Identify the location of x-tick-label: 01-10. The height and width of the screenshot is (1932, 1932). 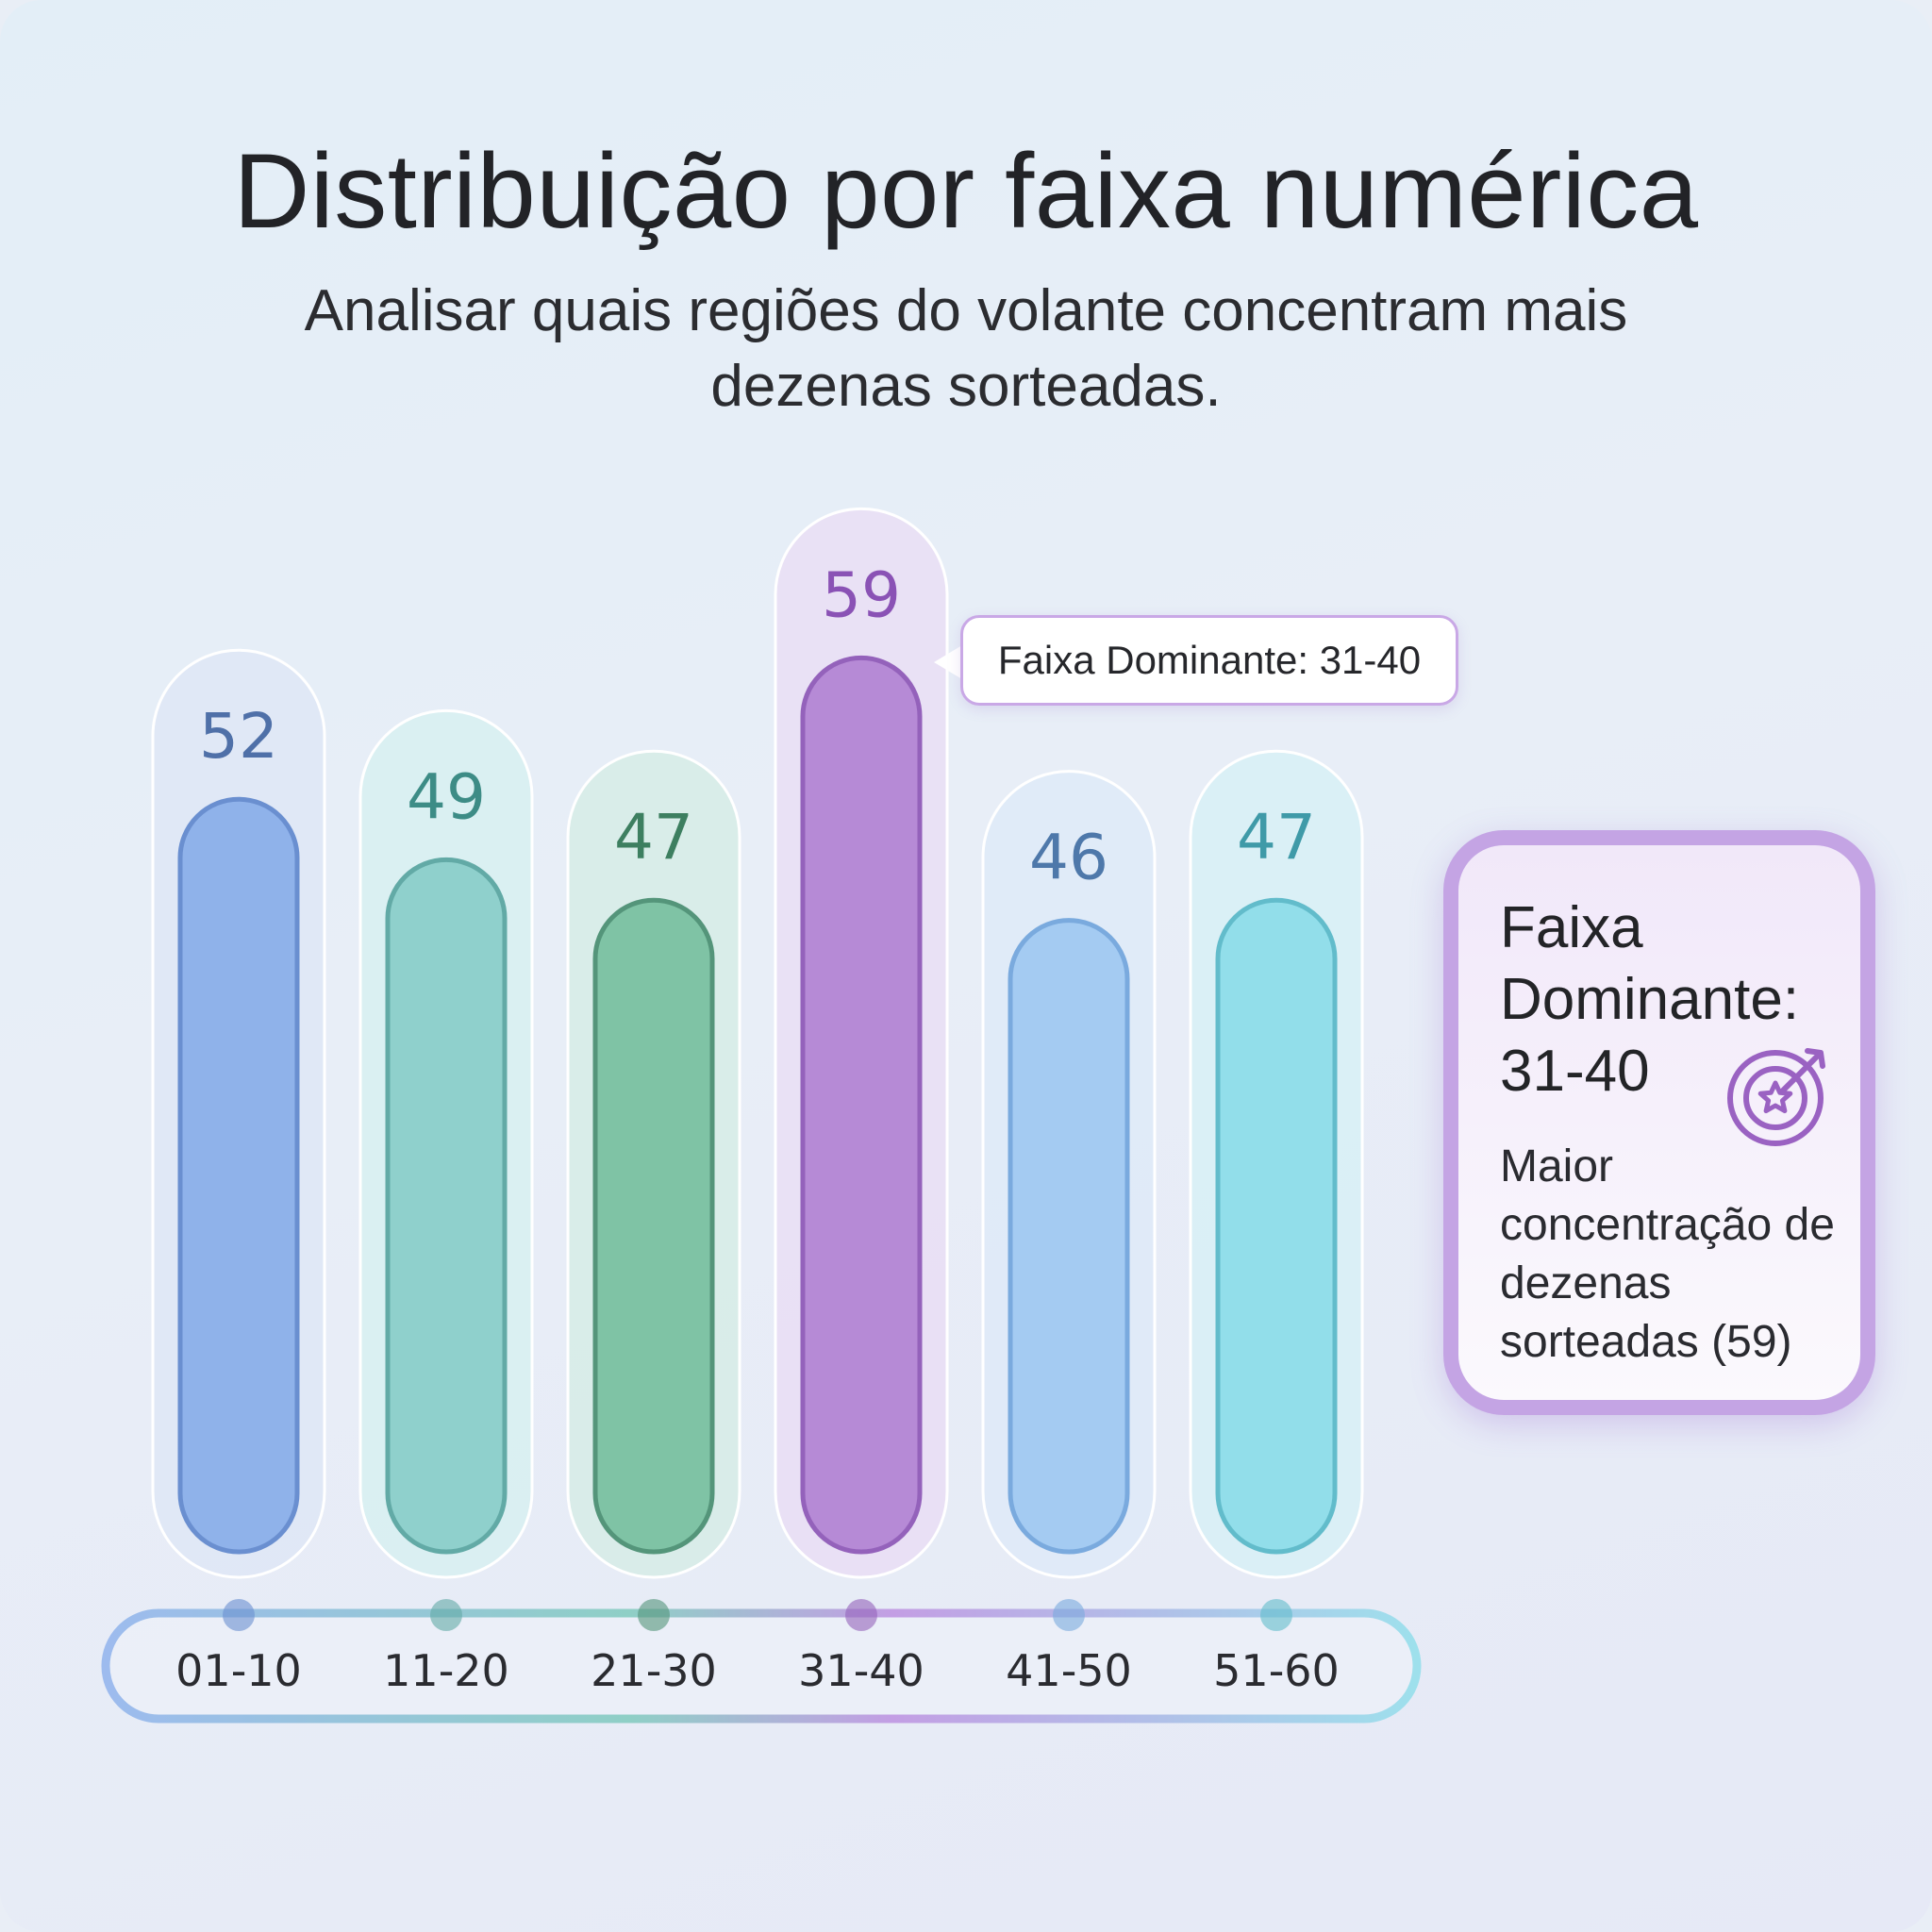
(239, 1670).